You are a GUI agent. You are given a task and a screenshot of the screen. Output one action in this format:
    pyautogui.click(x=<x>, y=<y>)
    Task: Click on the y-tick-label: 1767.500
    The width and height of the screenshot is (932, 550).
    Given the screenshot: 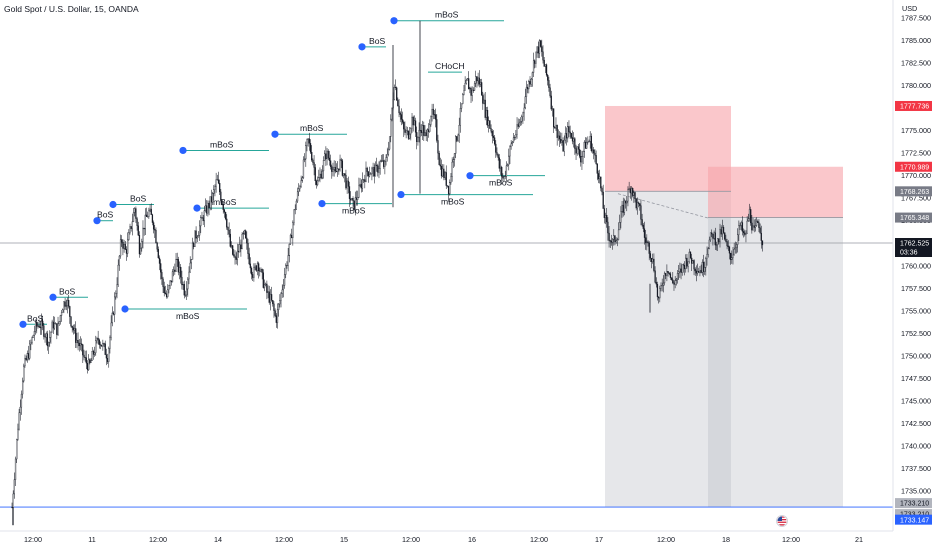 What is the action you would take?
    pyautogui.click(x=916, y=198)
    